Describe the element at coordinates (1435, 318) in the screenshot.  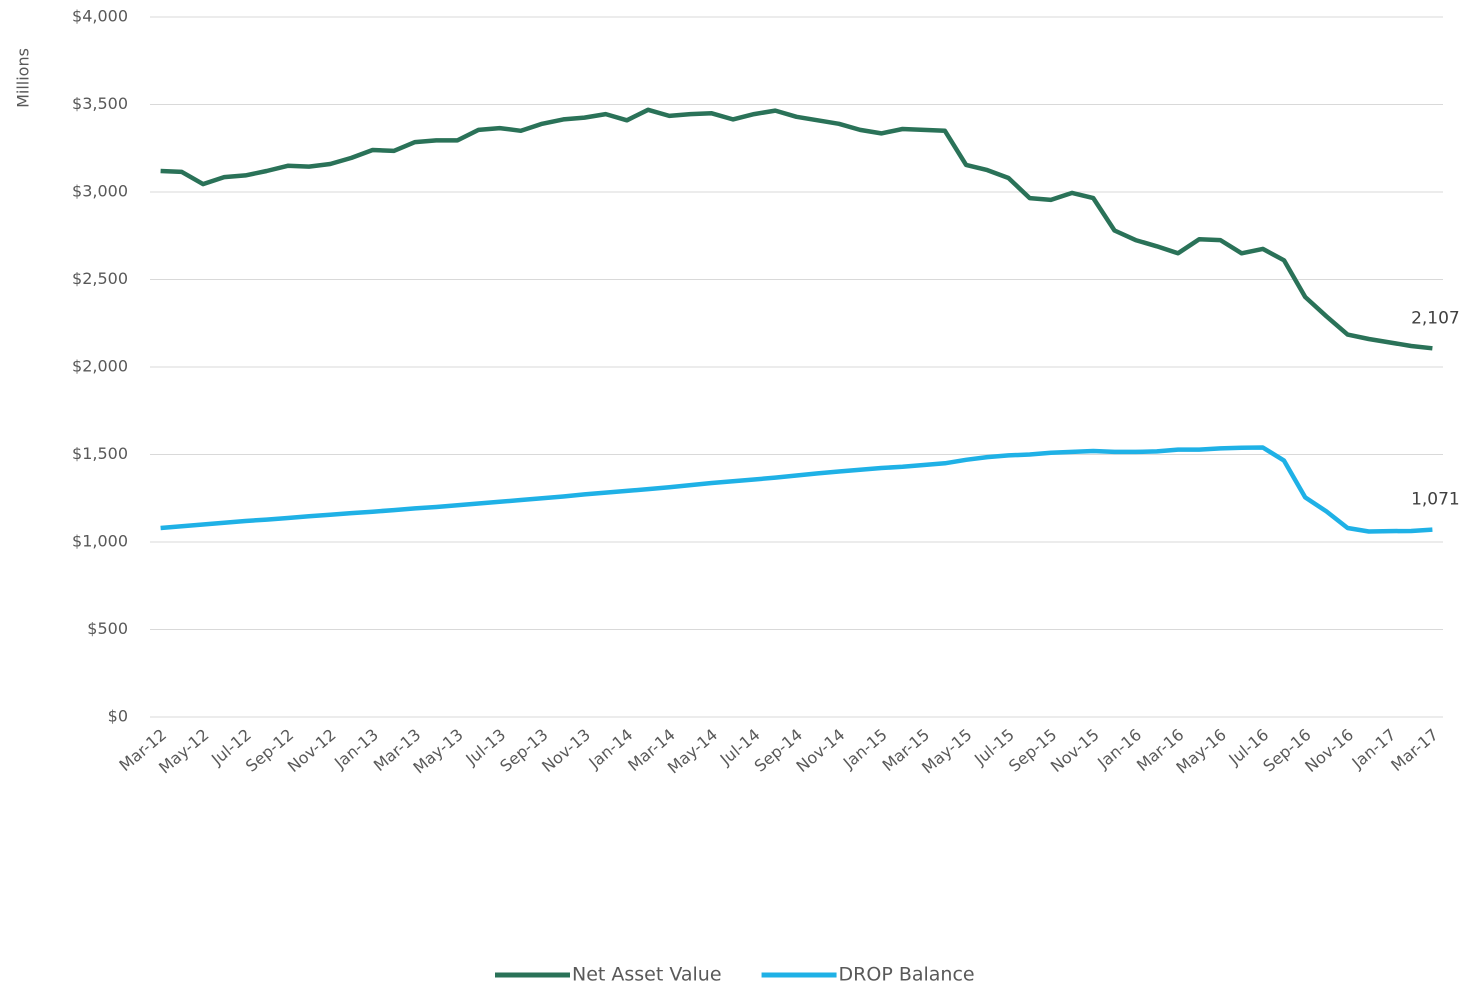
I see `data-label: 2,107` at that location.